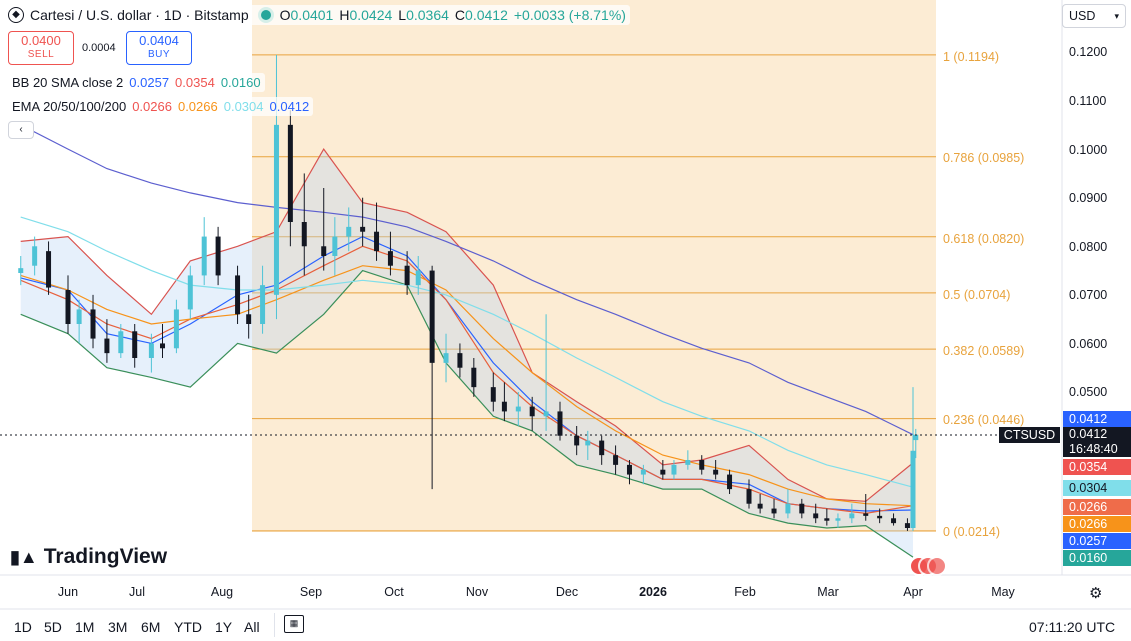  What do you see at coordinates (85, 627) in the screenshot?
I see `range-1m: 1M` at bounding box center [85, 627].